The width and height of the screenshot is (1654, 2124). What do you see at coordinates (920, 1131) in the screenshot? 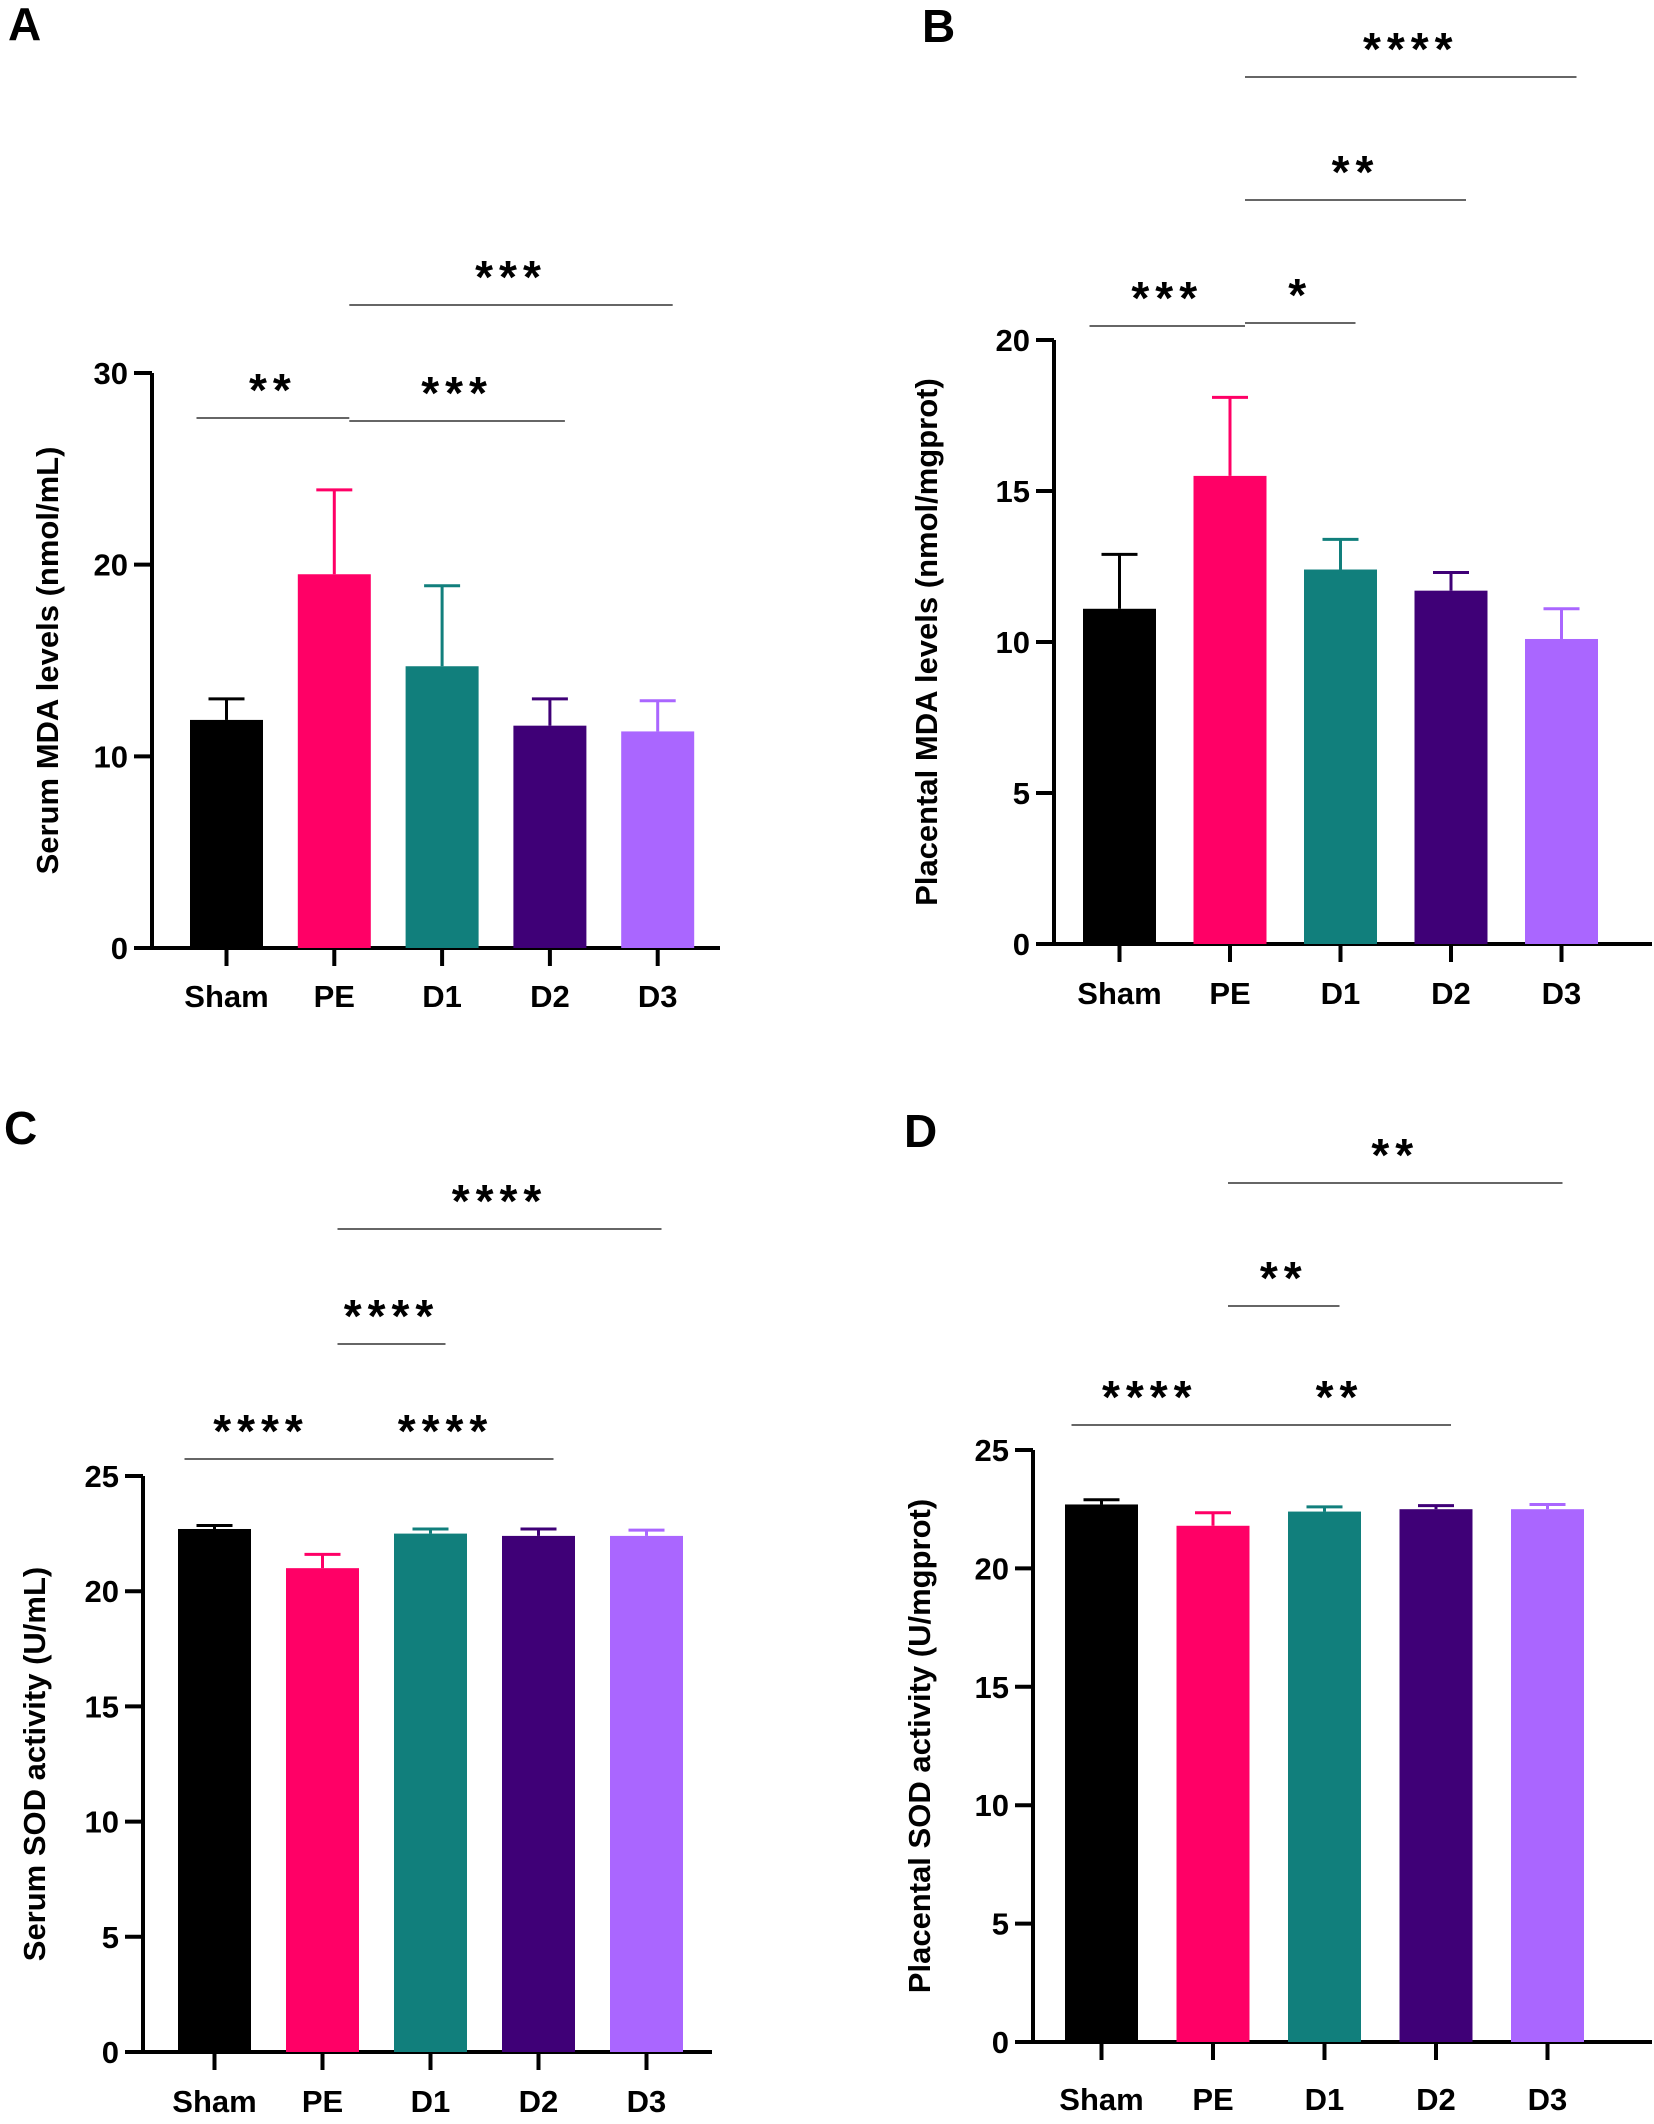
I see `panel-letter: D` at bounding box center [920, 1131].